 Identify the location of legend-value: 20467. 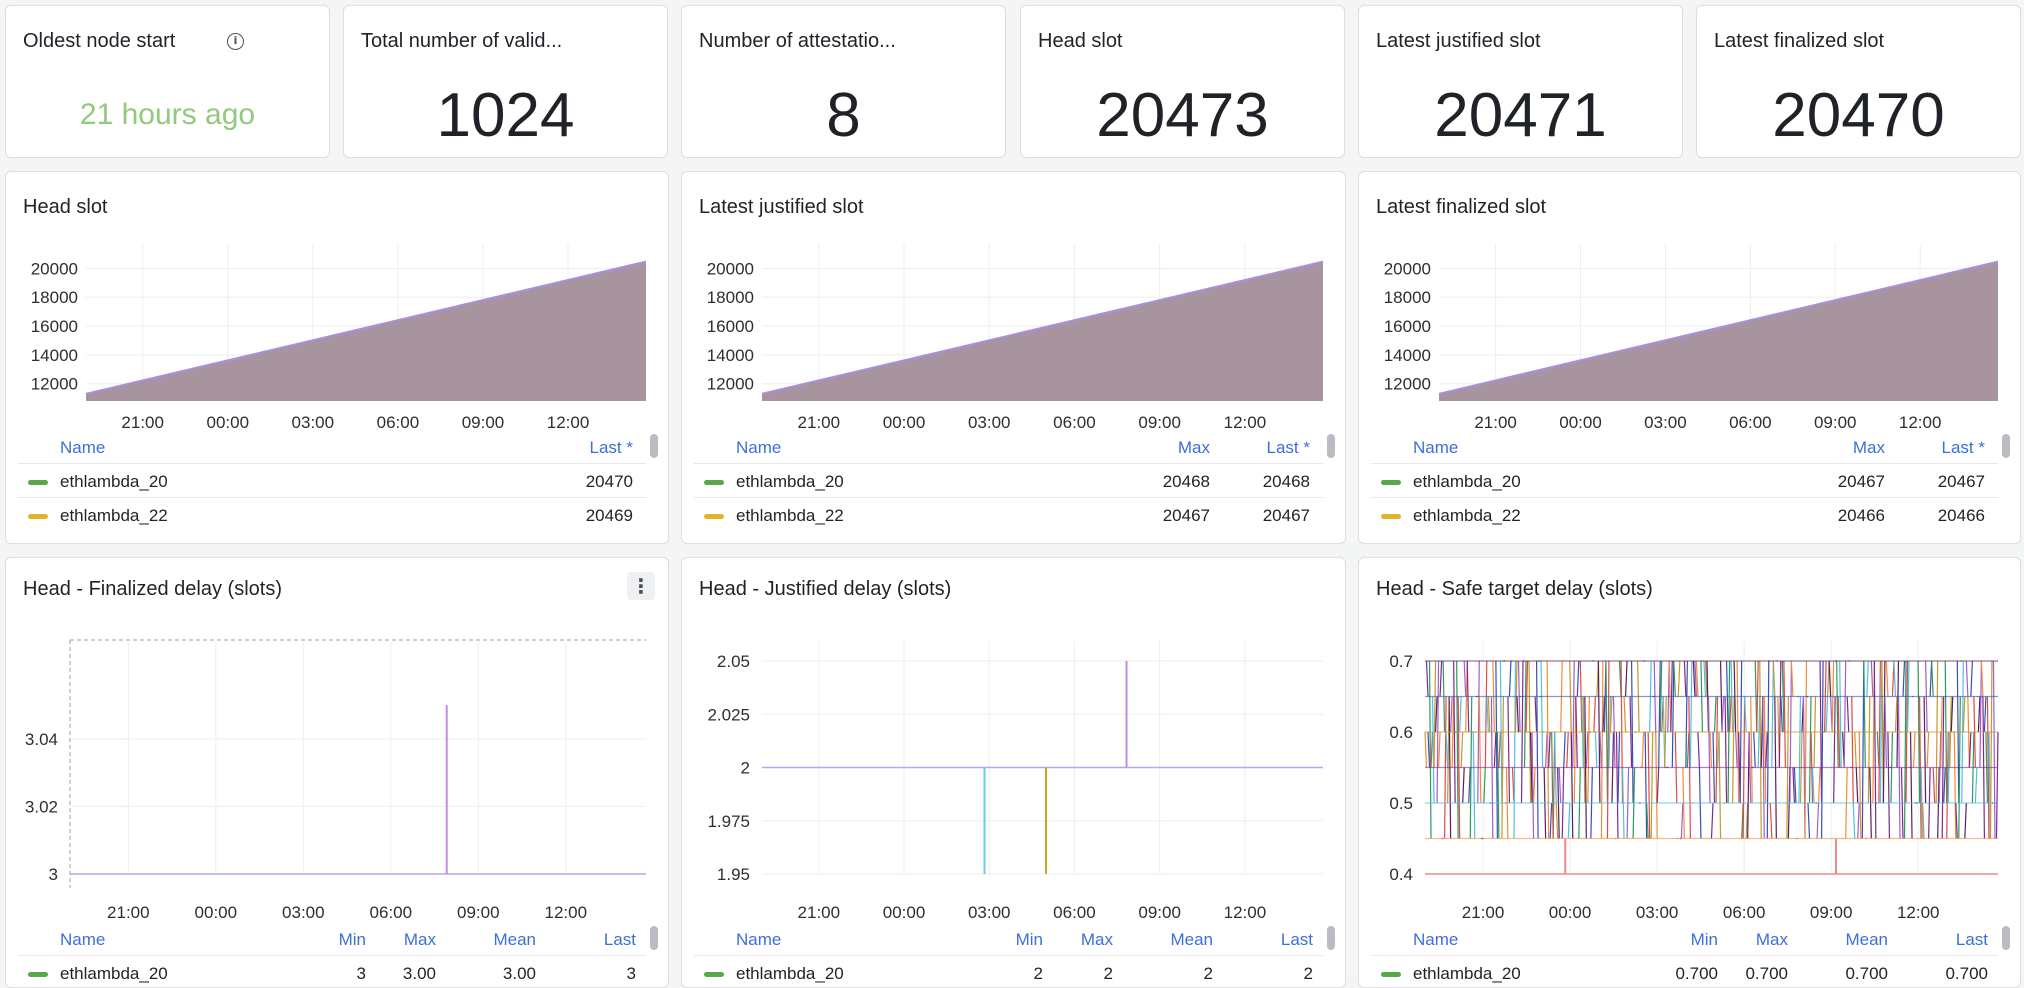
(1186, 515).